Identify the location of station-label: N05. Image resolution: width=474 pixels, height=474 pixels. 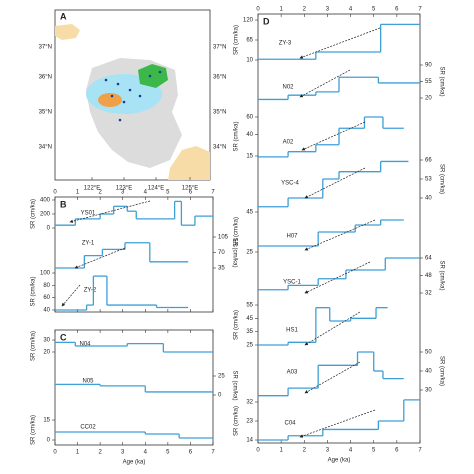
(88, 382).